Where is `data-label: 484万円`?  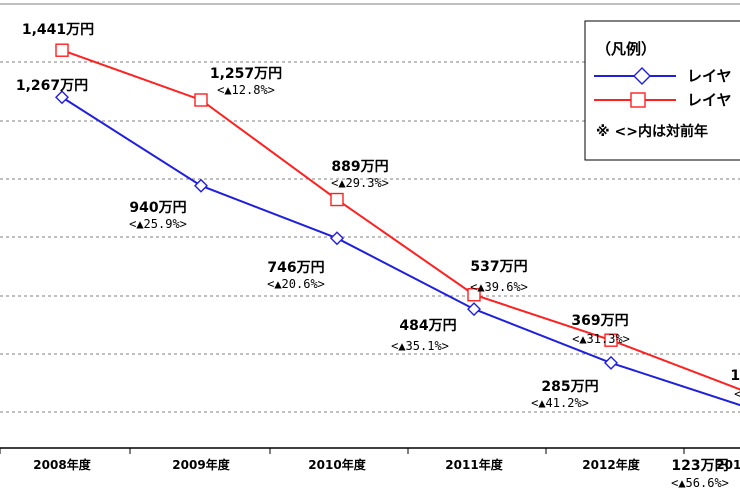
data-label: 484万円 is located at coordinates (427, 326).